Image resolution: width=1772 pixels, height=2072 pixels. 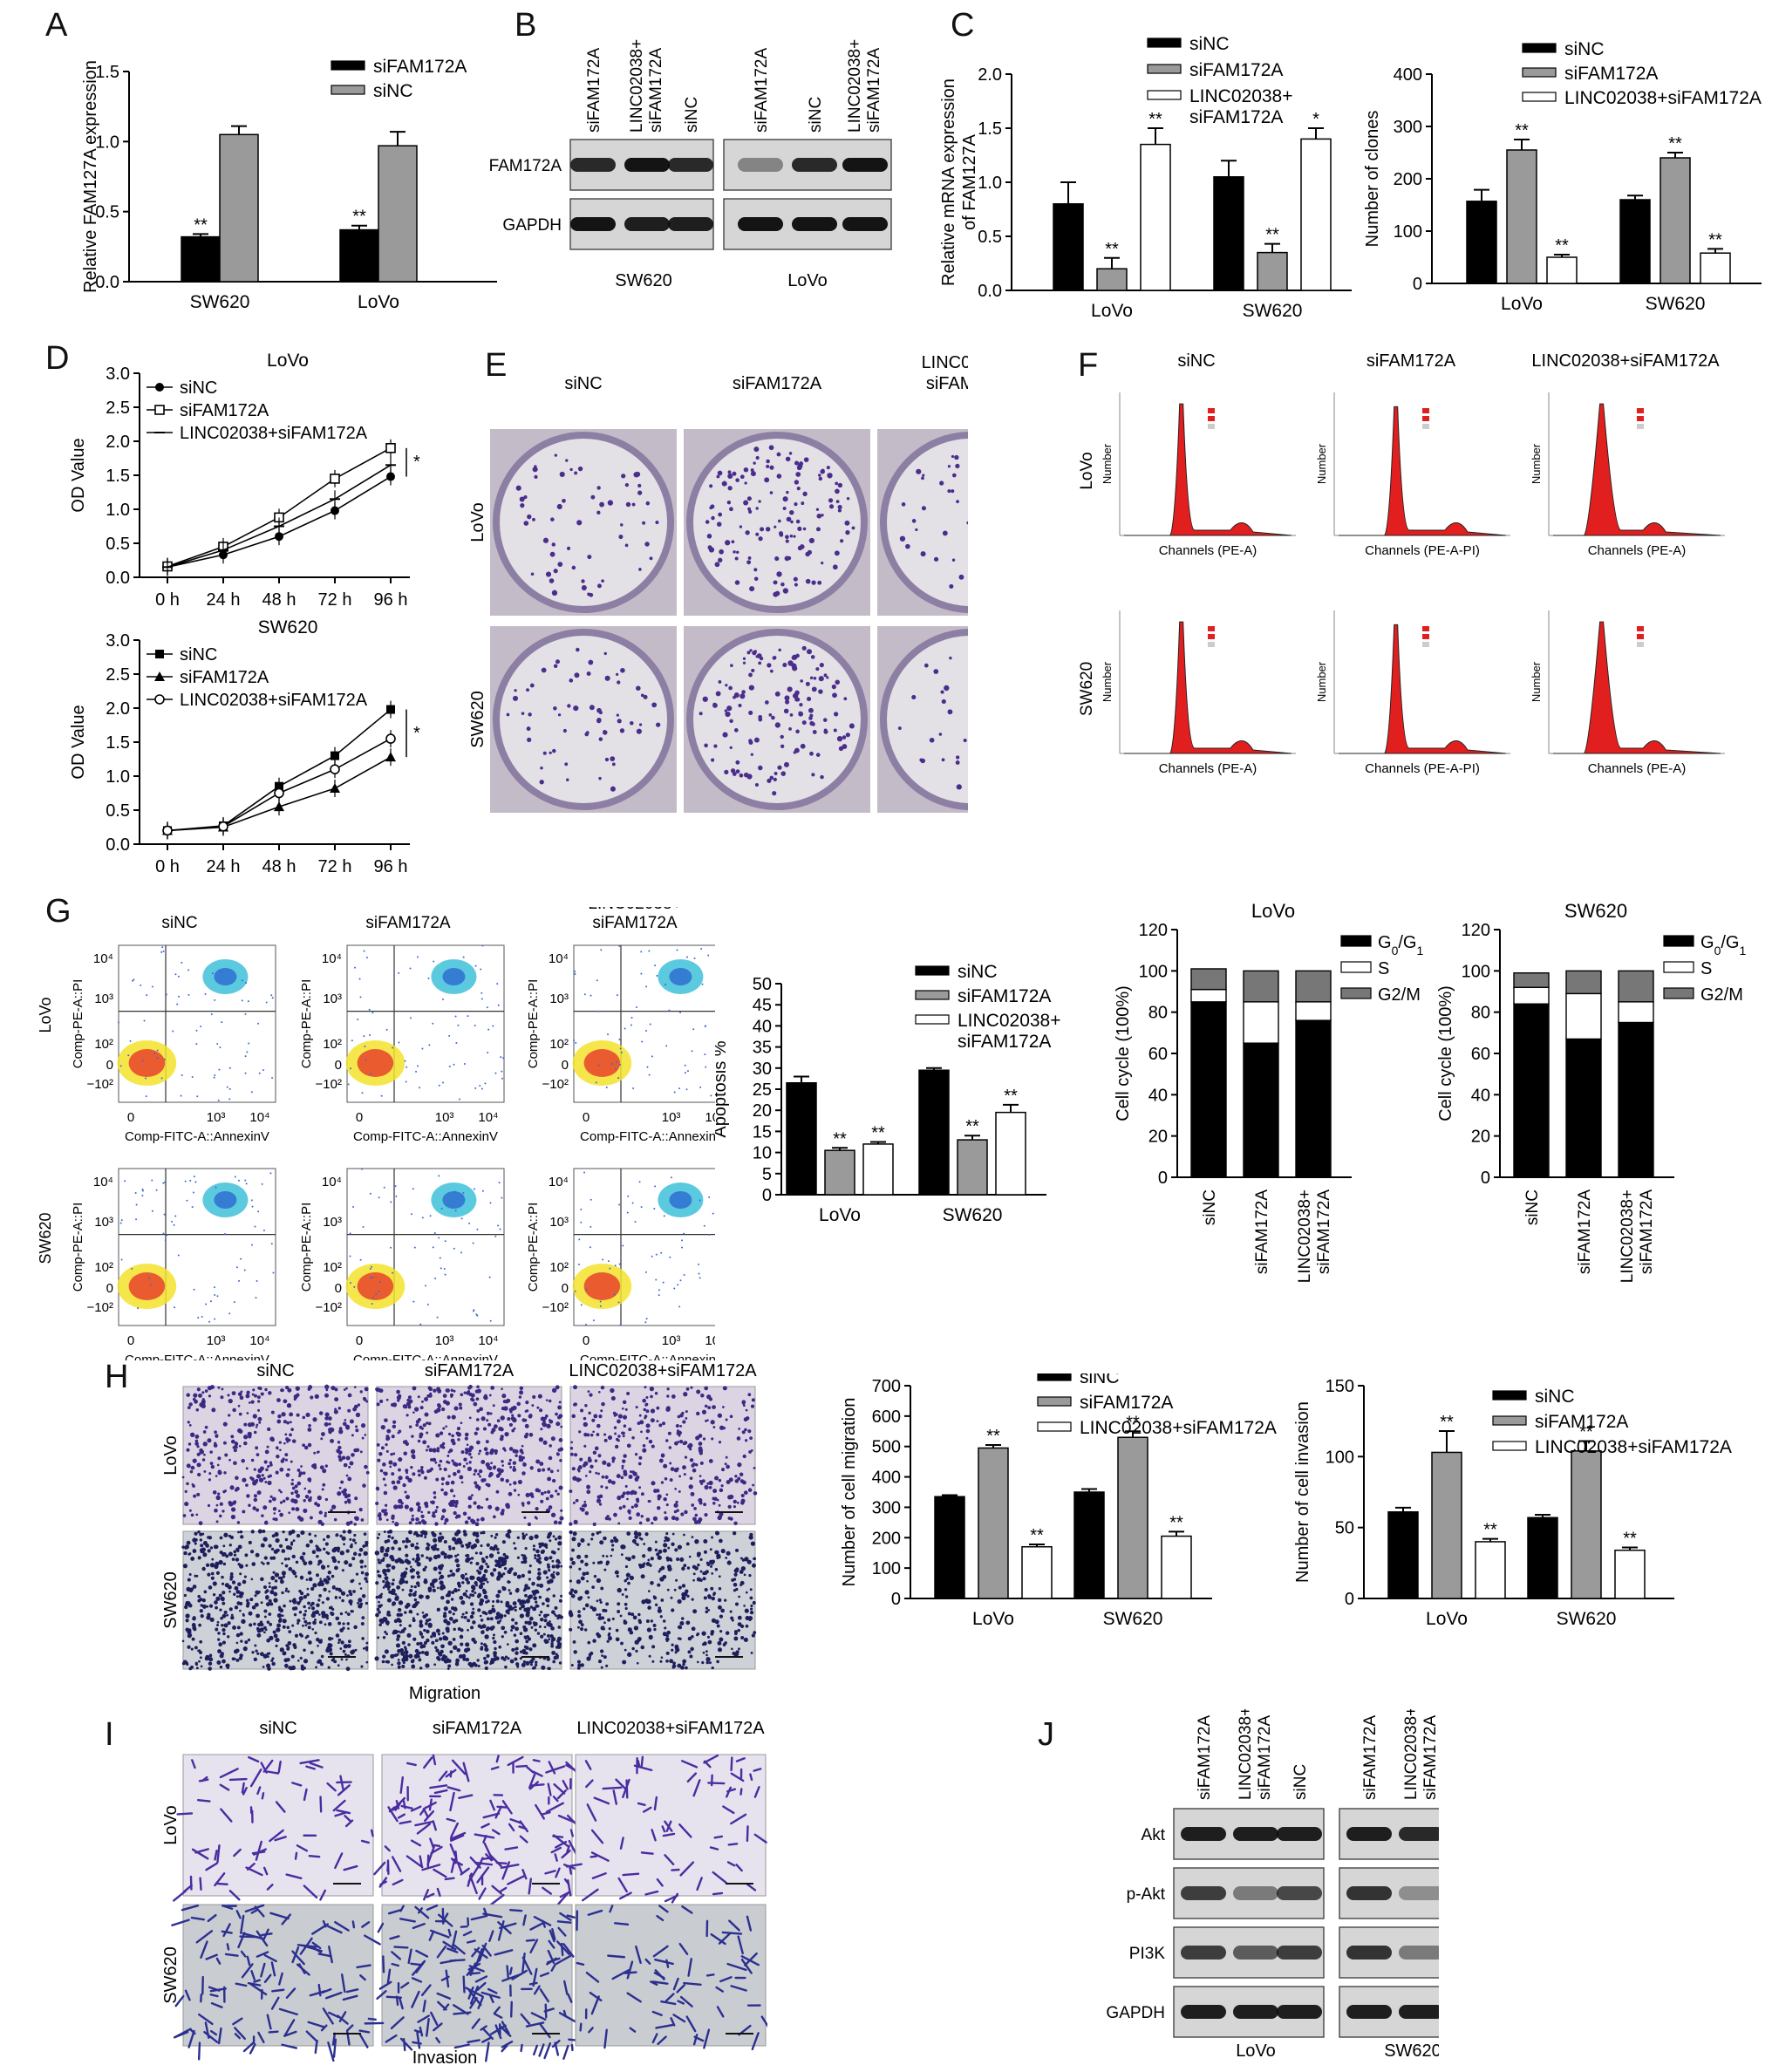 I want to click on legend-swatch, so click(x=348, y=90).